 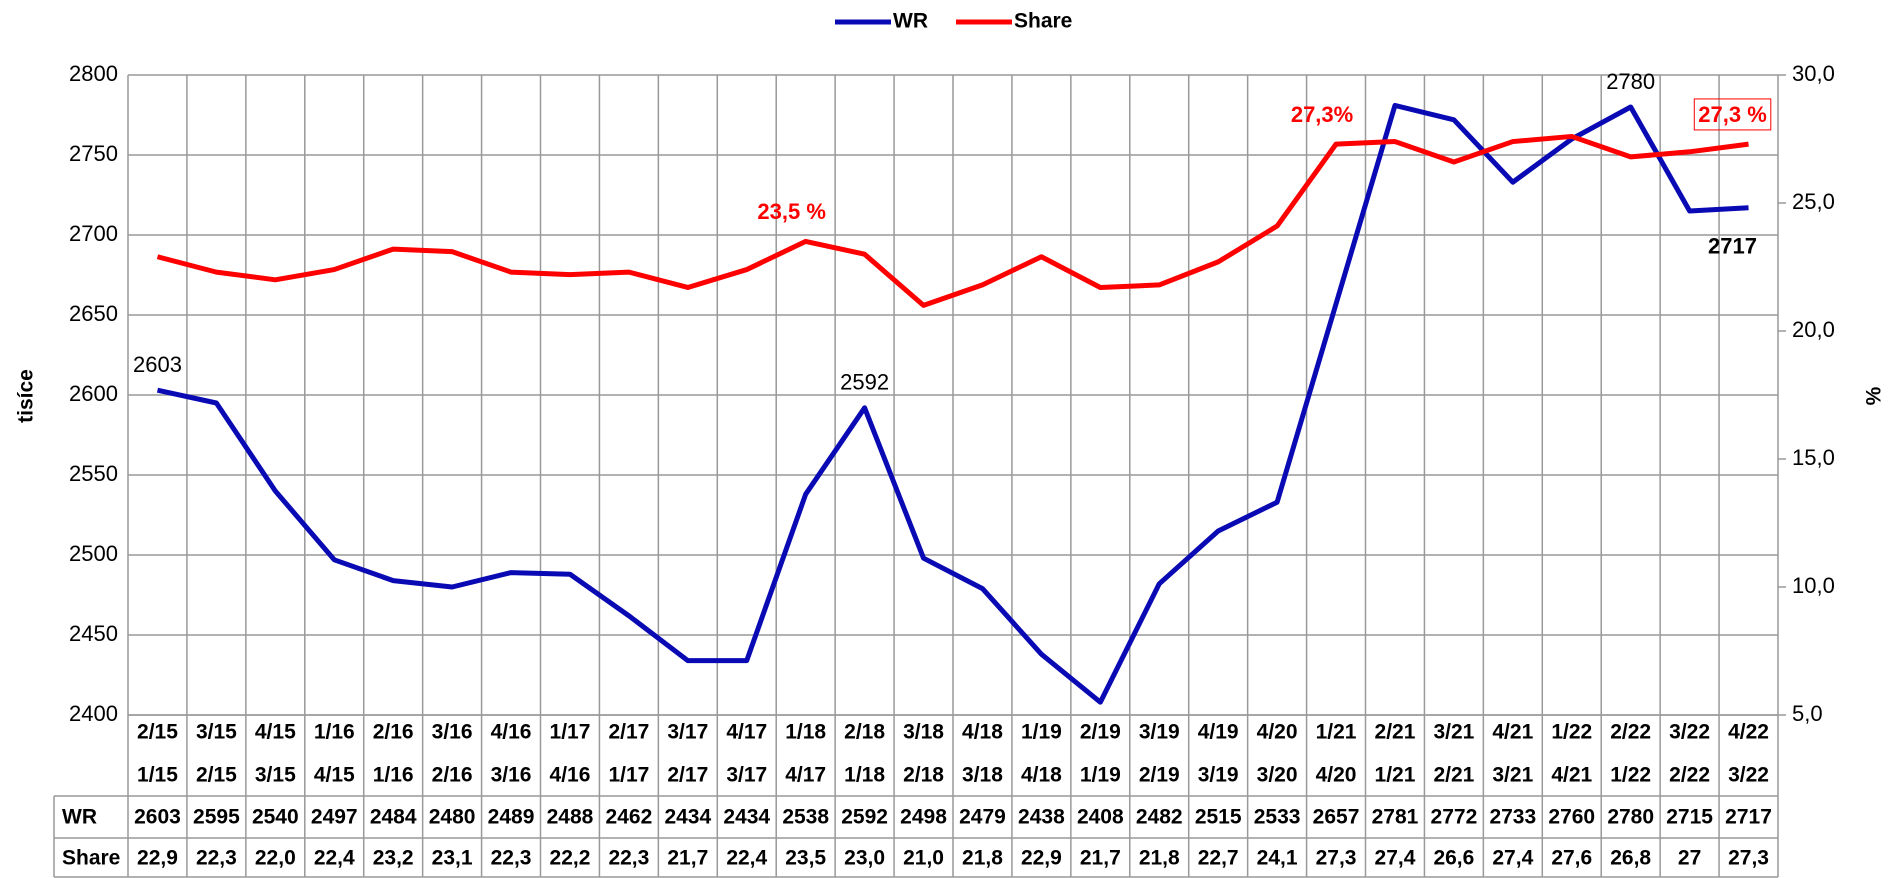 What do you see at coordinates (746, 775) in the screenshot?
I see `x-tick-label: 3/17` at bounding box center [746, 775].